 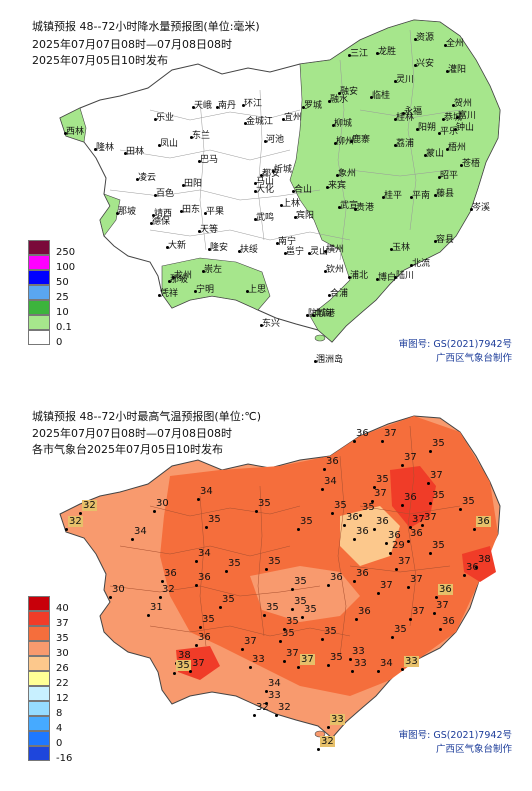 I want to click on city-label: 河池, so click(x=275, y=140).